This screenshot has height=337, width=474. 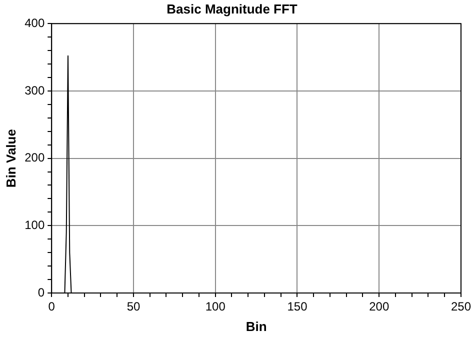 I want to click on y-tick-label: 200, so click(x=34, y=157).